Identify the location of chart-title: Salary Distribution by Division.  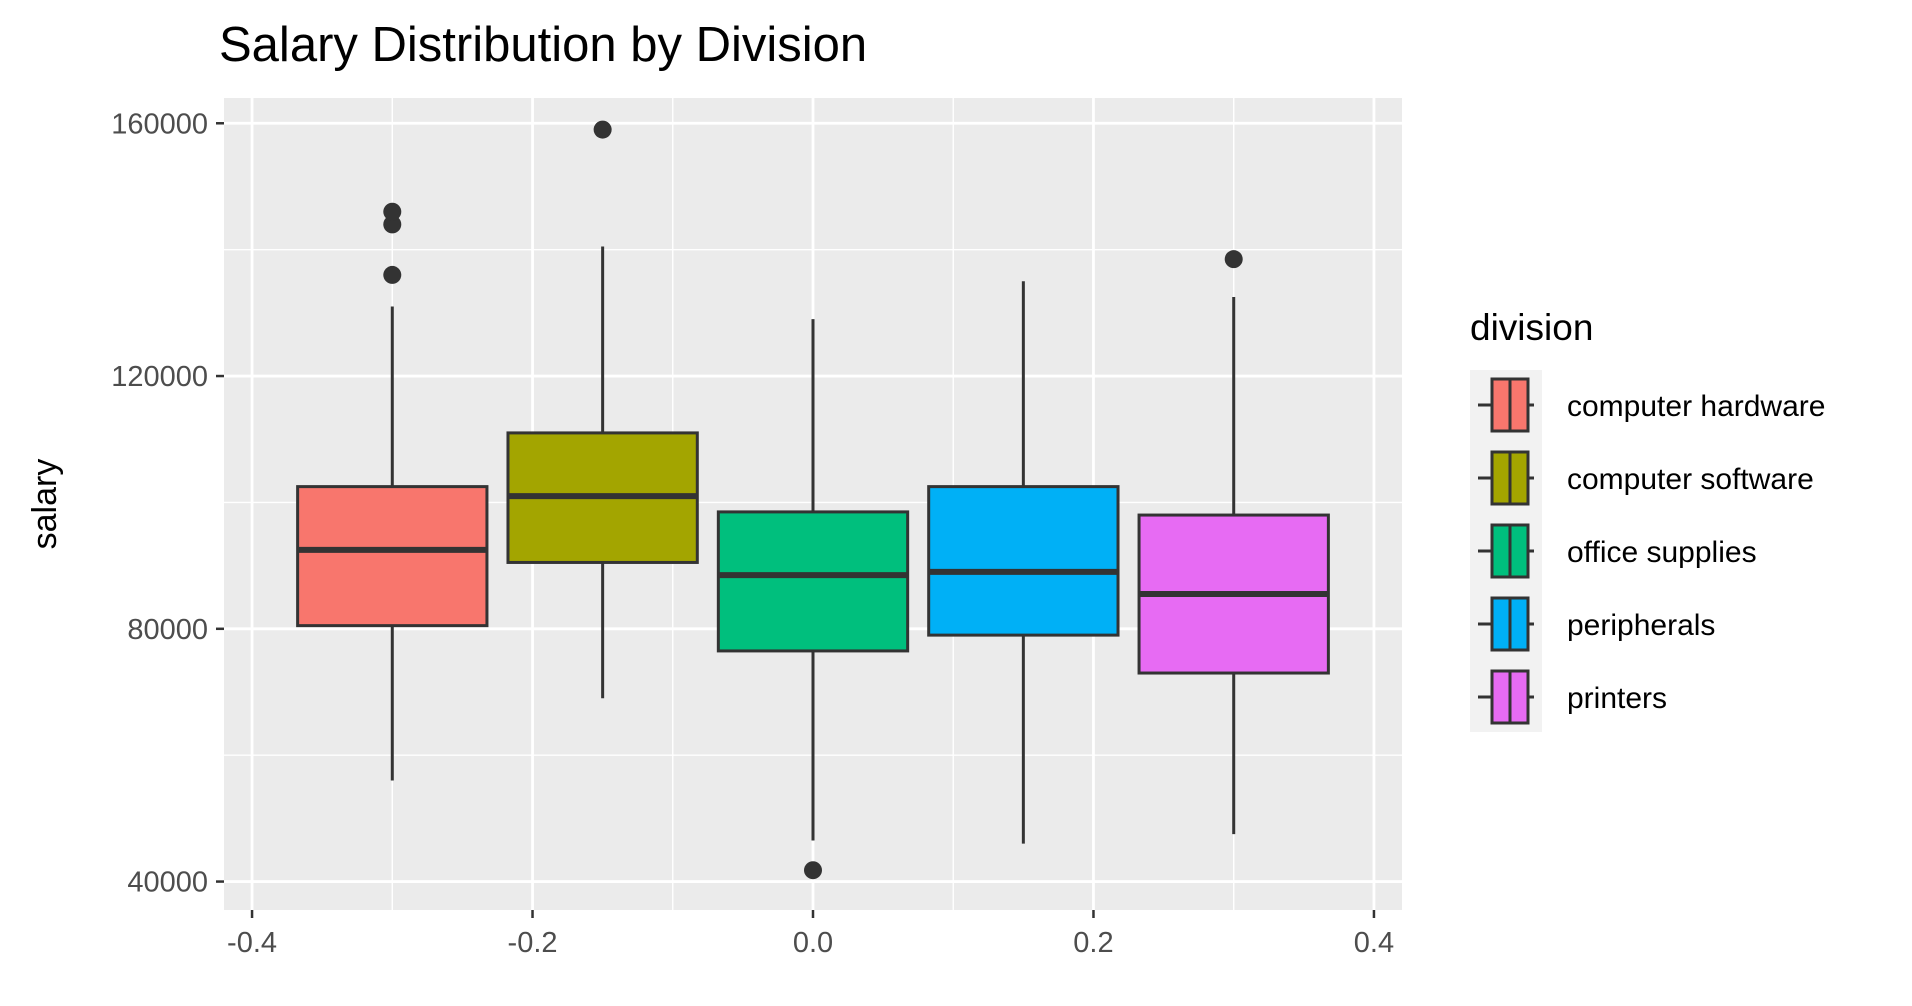
(543, 45).